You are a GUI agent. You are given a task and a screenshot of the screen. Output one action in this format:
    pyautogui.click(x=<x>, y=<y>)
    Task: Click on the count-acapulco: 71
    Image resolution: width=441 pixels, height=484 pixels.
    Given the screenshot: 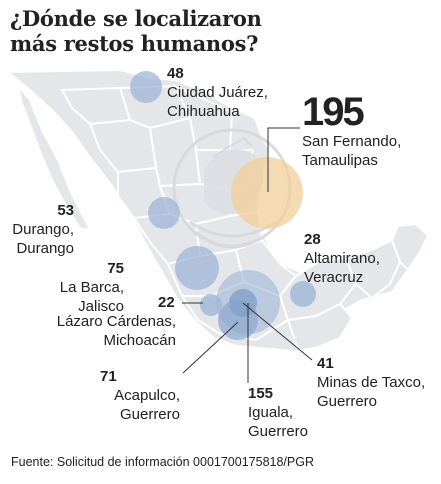 What is the action you would take?
    pyautogui.click(x=108, y=376)
    